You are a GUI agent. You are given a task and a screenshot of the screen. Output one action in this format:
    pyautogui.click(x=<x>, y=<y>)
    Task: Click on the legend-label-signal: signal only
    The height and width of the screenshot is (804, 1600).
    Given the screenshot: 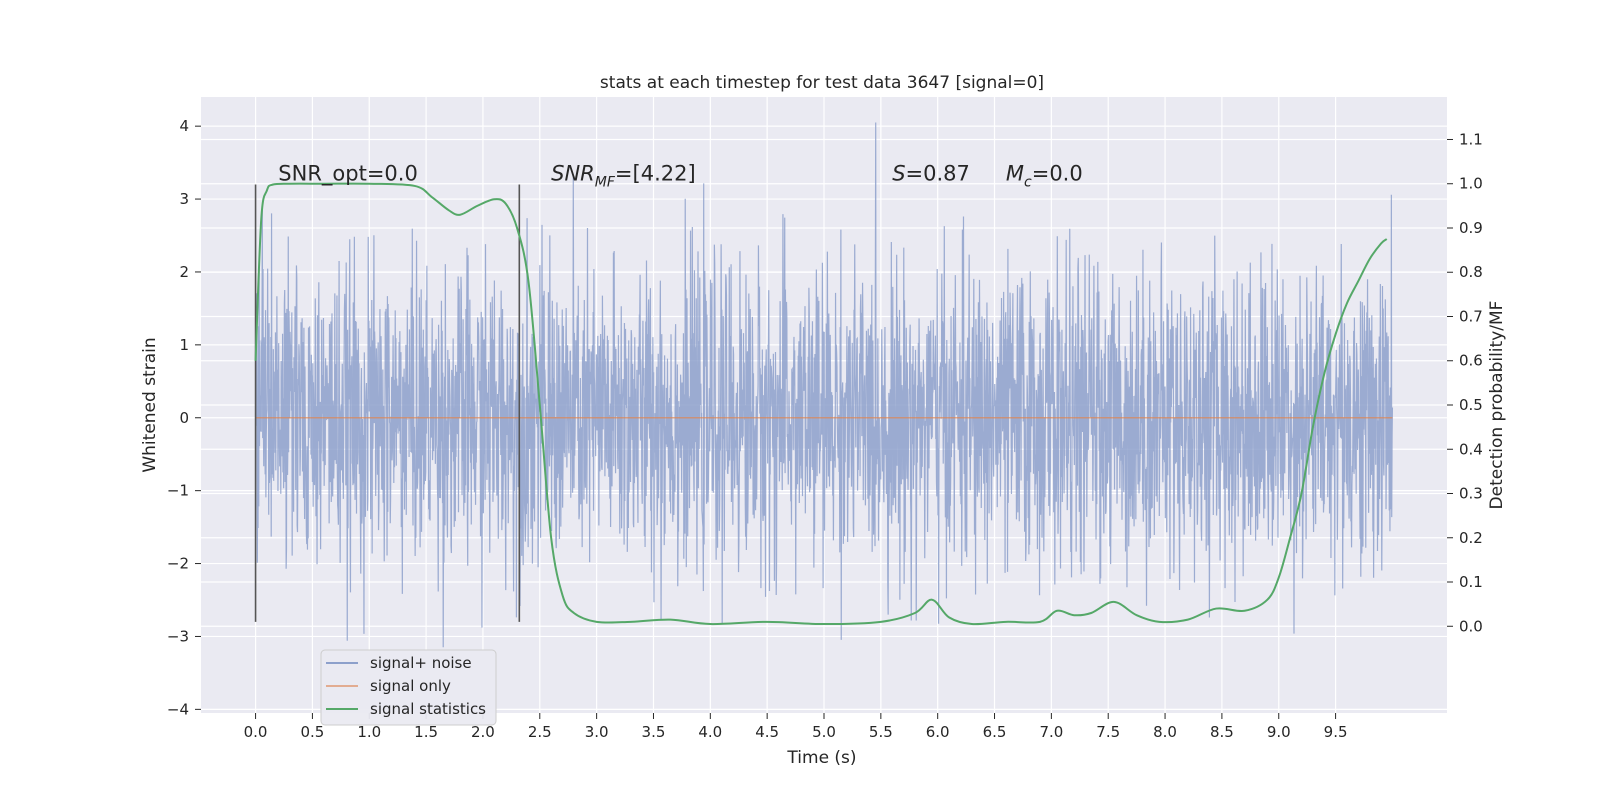 What is the action you would take?
    pyautogui.click(x=410, y=686)
    